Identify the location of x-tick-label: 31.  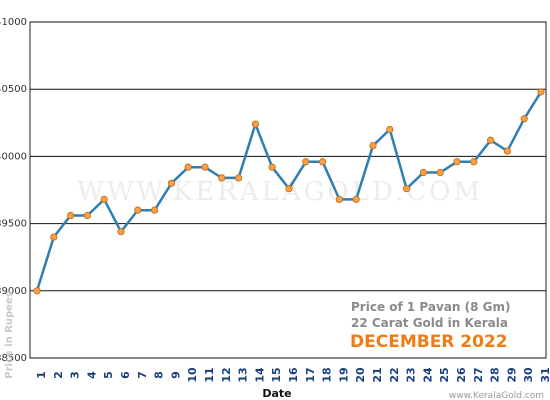
(544, 374).